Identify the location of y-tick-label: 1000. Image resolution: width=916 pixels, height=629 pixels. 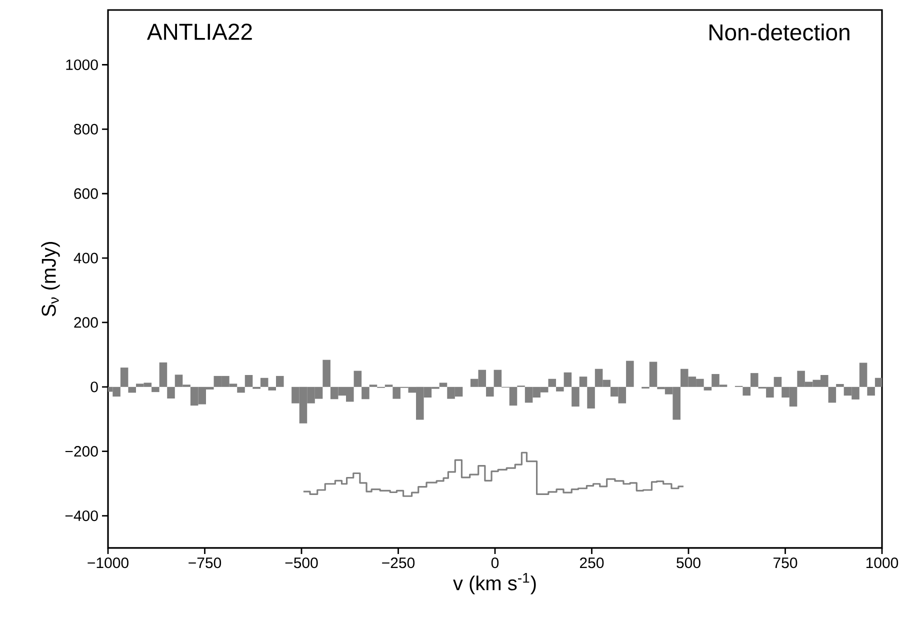
(82, 64).